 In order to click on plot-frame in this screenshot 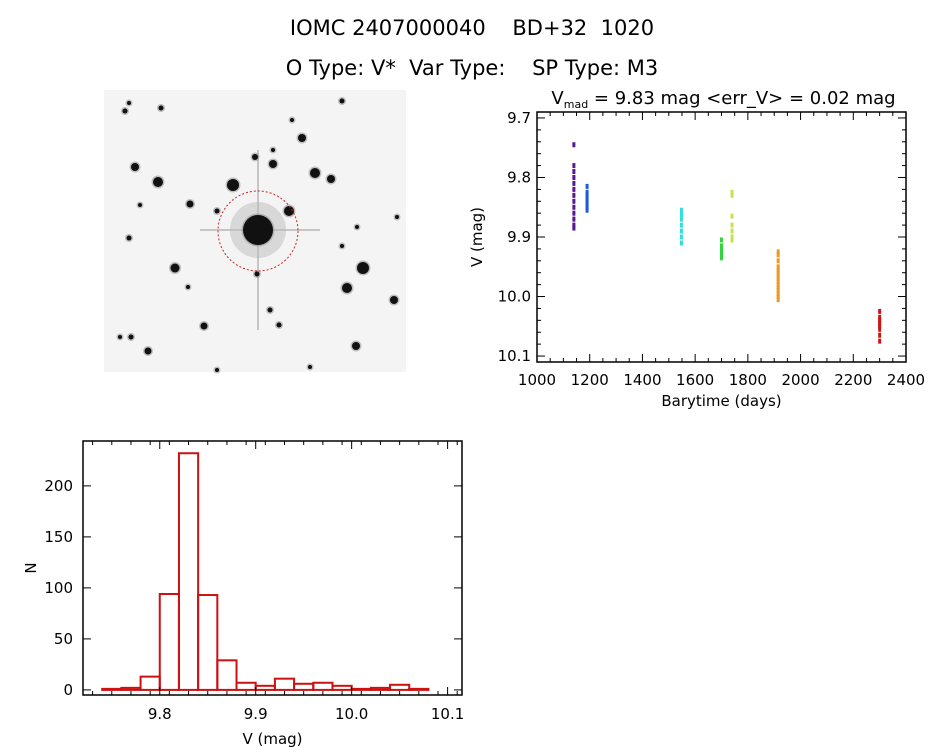, I will do `click(721, 237)`.